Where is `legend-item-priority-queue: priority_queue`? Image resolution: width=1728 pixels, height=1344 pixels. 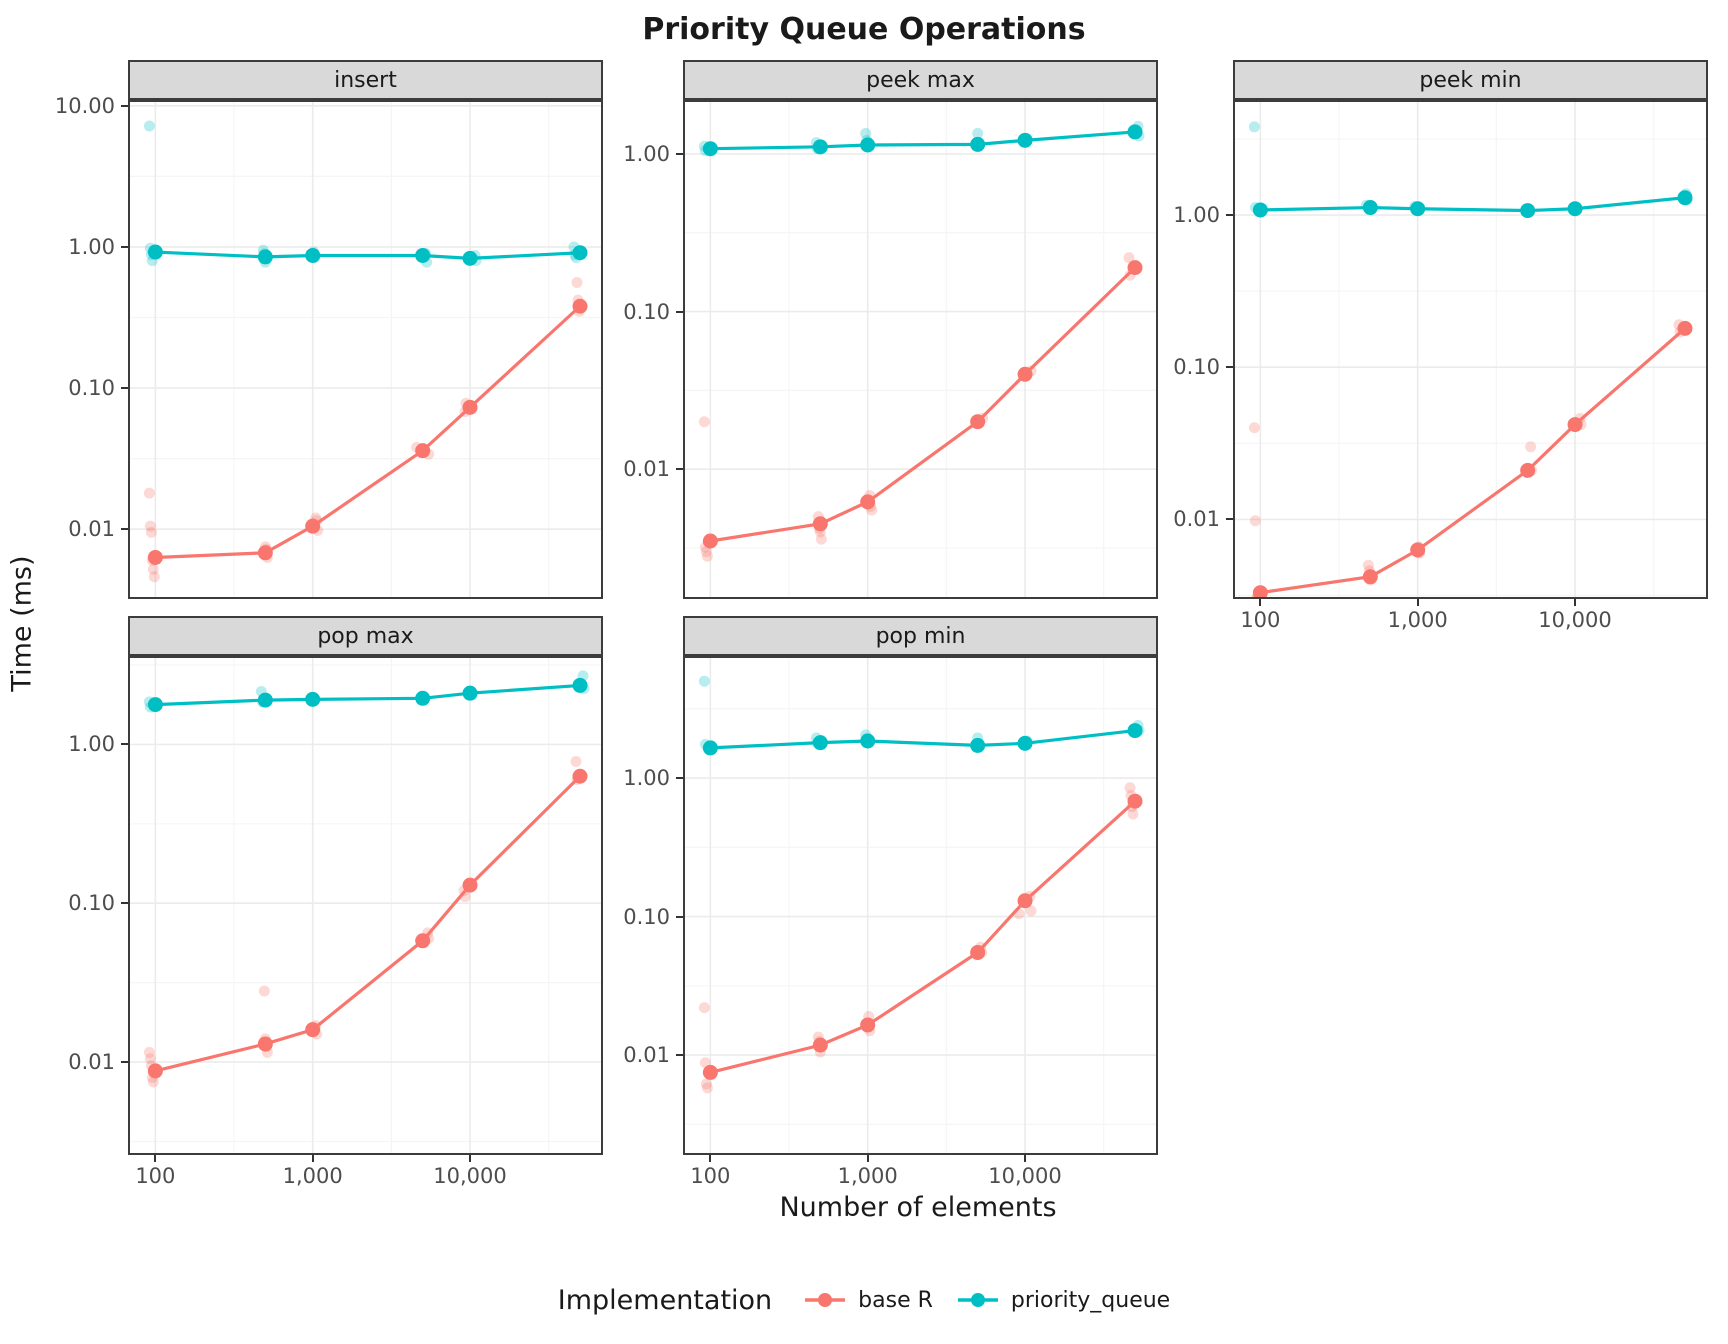 legend-item-priority-queue: priority_queue is located at coordinates (1062, 1300).